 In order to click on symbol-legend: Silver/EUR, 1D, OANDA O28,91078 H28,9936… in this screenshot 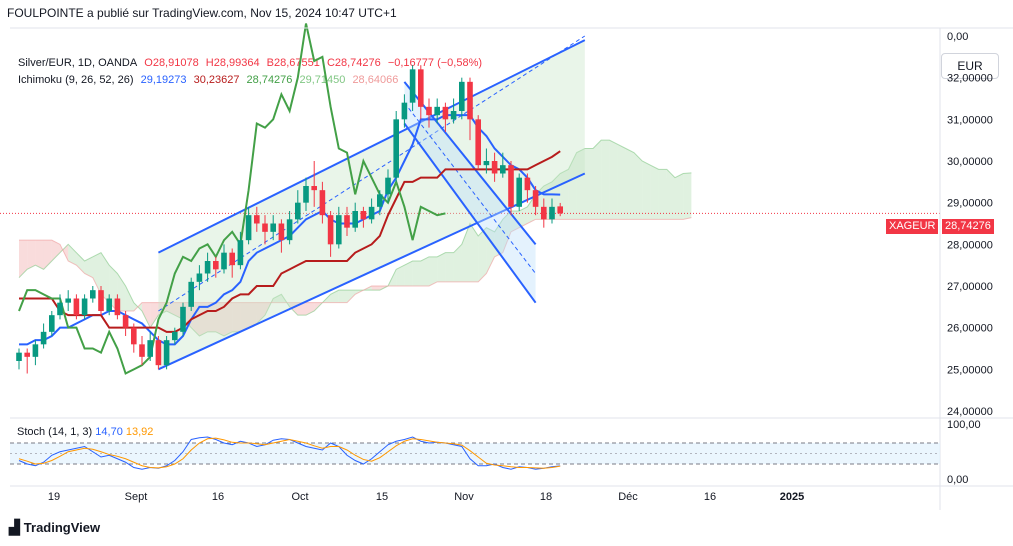, I will do `click(252, 63)`.